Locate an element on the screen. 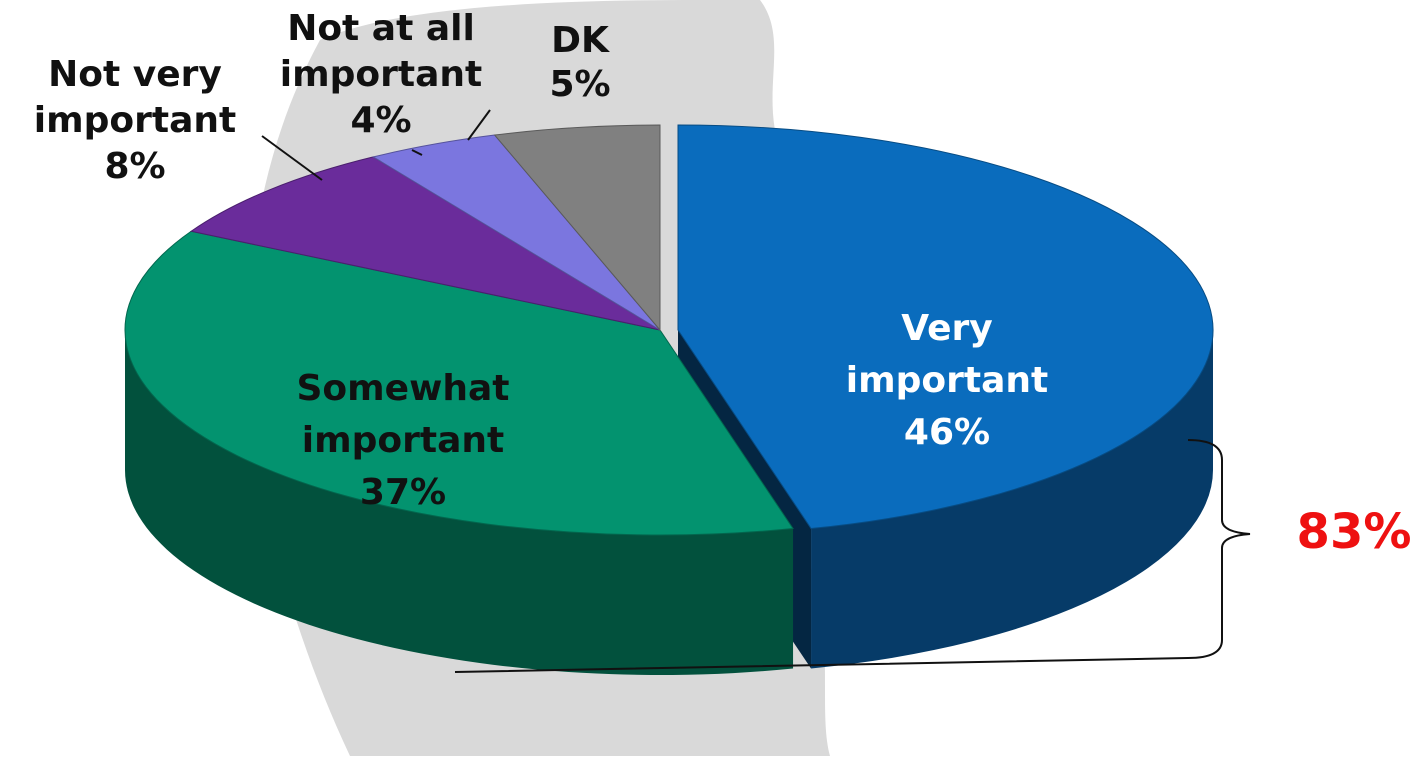 The width and height of the screenshot is (1422, 761). combined-total-label: 83% is located at coordinates (1354, 532).